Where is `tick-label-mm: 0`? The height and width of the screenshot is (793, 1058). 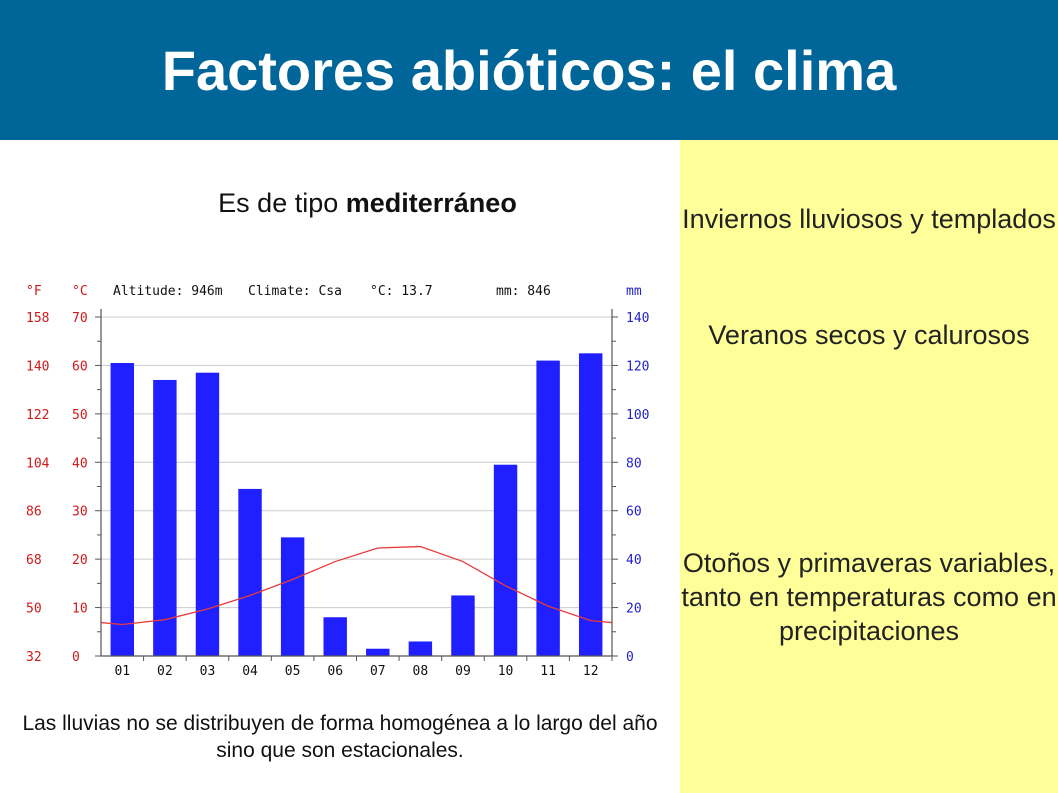
tick-label-mm: 0 is located at coordinates (630, 657).